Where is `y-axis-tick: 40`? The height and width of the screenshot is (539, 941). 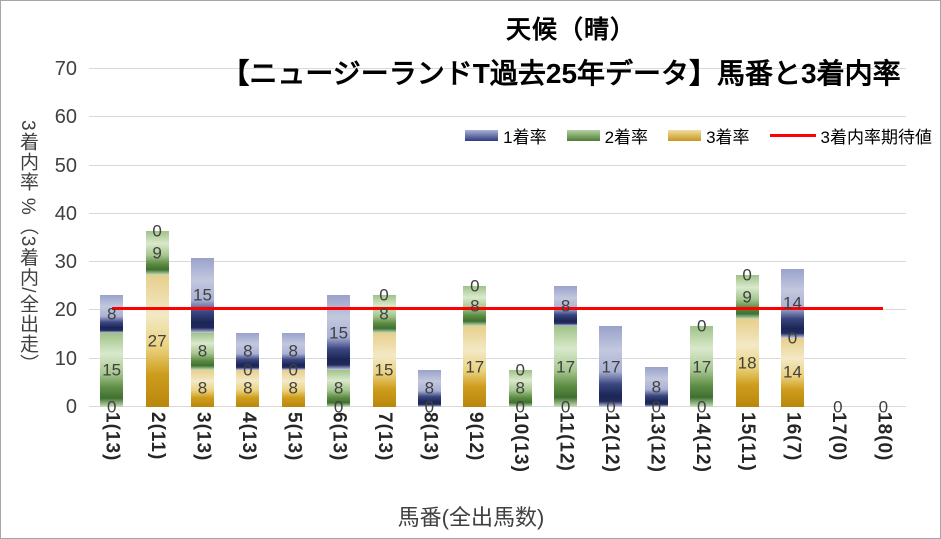
y-axis-tick: 40 is located at coordinates (65, 213).